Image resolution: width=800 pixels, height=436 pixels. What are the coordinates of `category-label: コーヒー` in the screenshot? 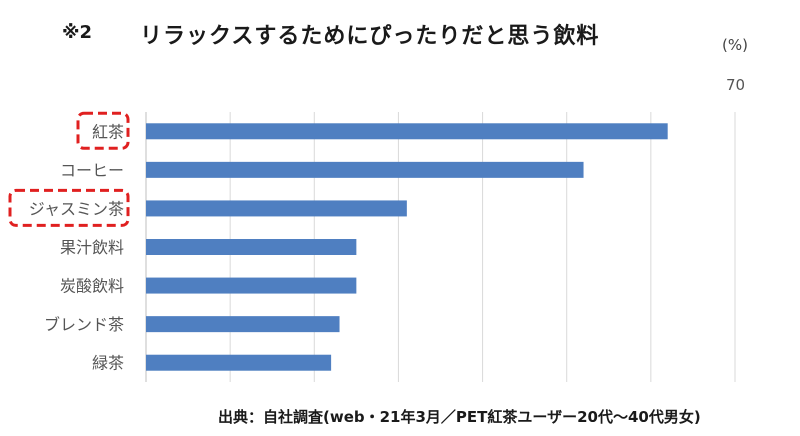 It's located at (92, 170).